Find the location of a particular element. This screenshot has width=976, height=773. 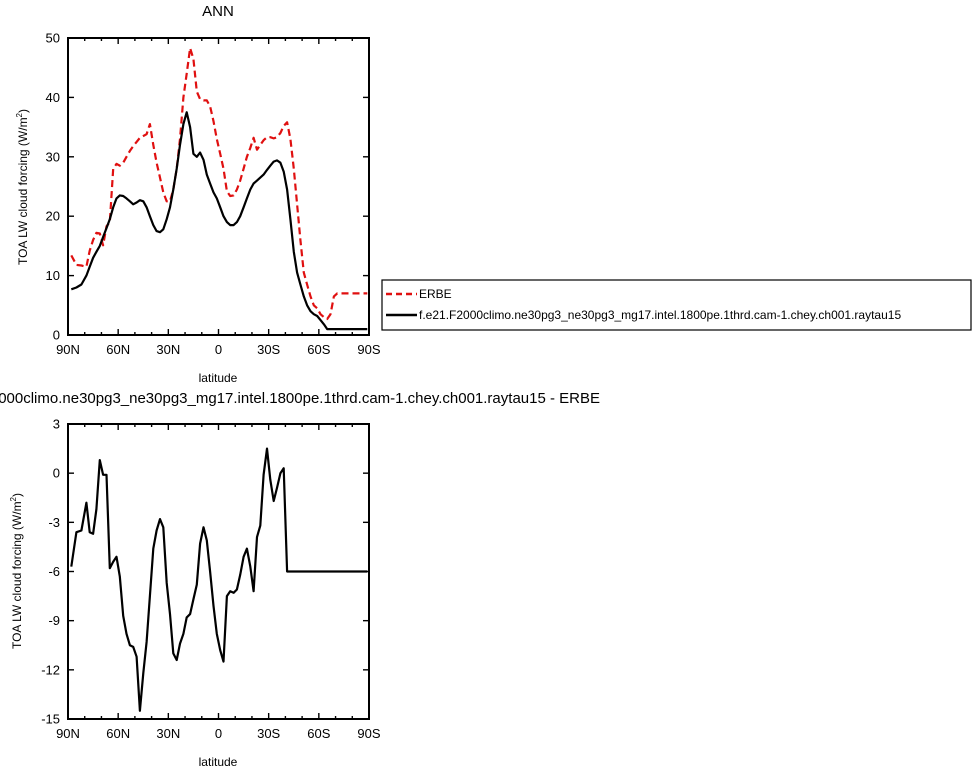

top-x-ticks: 90N 60N 30N 0 30S 60S 90S is located at coordinates (218, 197).